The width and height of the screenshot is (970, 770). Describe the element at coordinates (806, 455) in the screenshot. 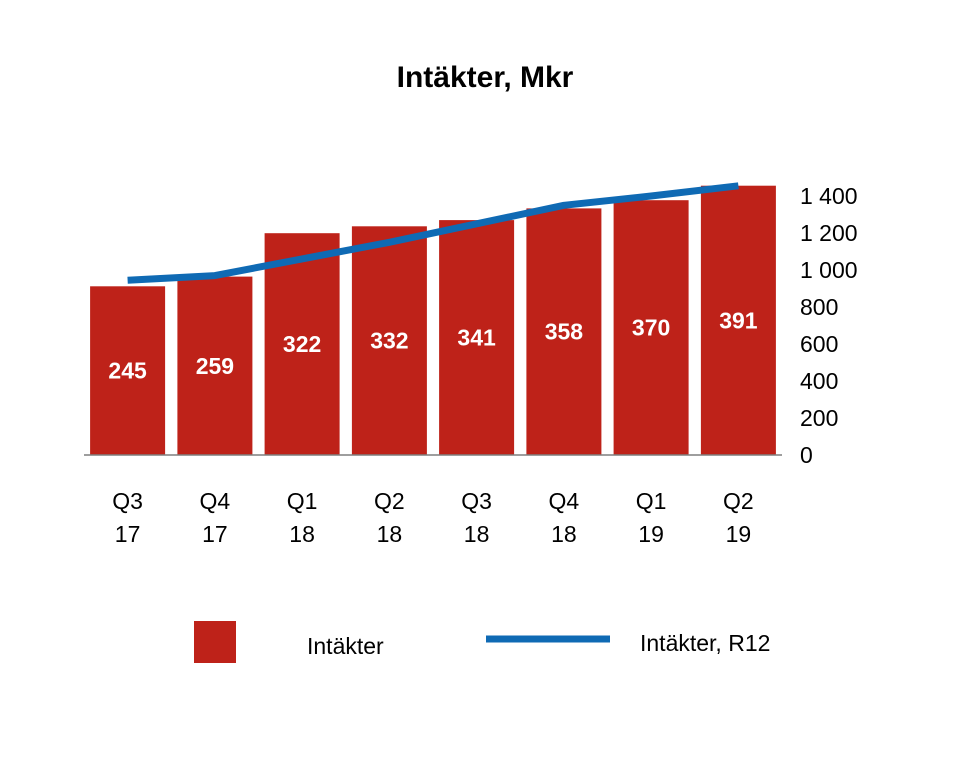

I see `y-tick-label: 0` at that location.